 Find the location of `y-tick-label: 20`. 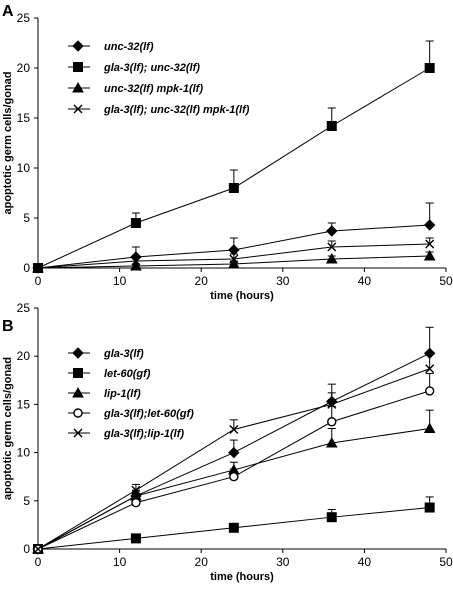

y-tick-label: 20 is located at coordinates (24, 356).